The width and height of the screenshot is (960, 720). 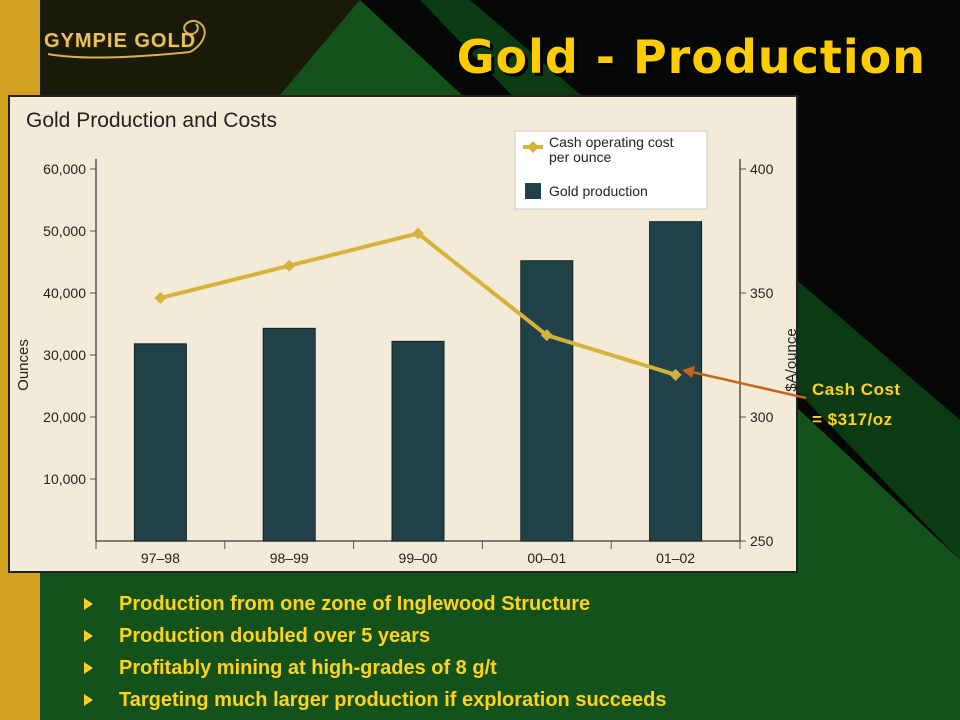 I want to click on callout-line-1: Cash Cost, so click(x=856, y=389).